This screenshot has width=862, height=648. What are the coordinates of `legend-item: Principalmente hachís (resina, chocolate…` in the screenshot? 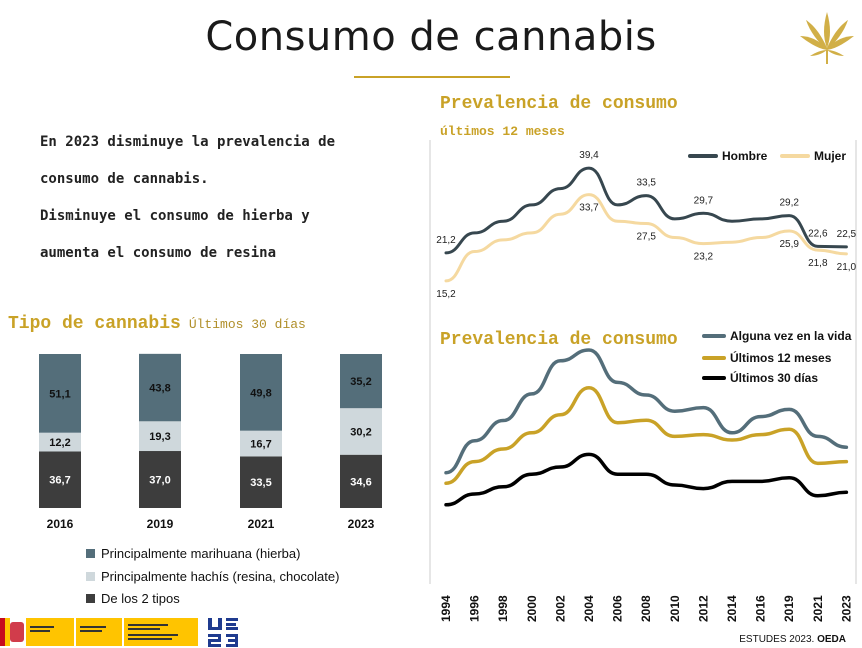 It's located at (212, 576).